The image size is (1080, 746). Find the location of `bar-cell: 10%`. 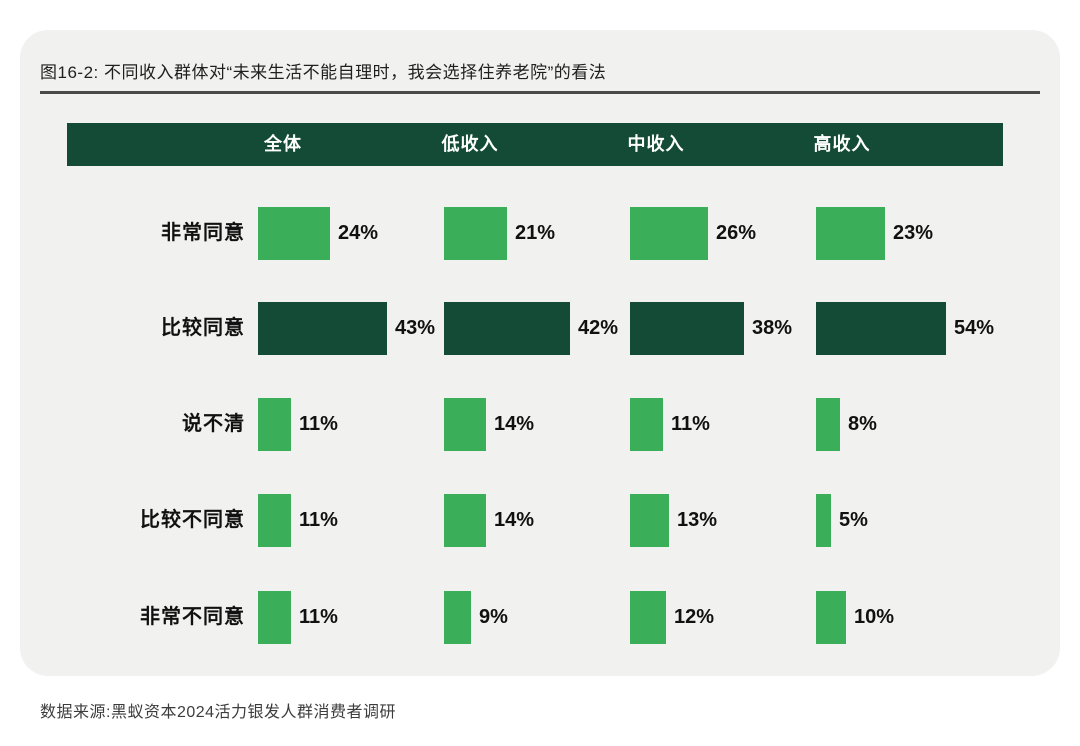

bar-cell: 10% is located at coordinates (855, 617).